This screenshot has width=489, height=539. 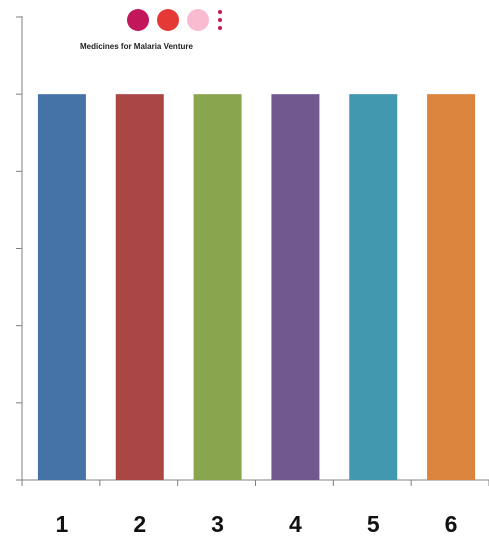 I want to click on x-tick-label-2: 2, so click(x=139, y=524).